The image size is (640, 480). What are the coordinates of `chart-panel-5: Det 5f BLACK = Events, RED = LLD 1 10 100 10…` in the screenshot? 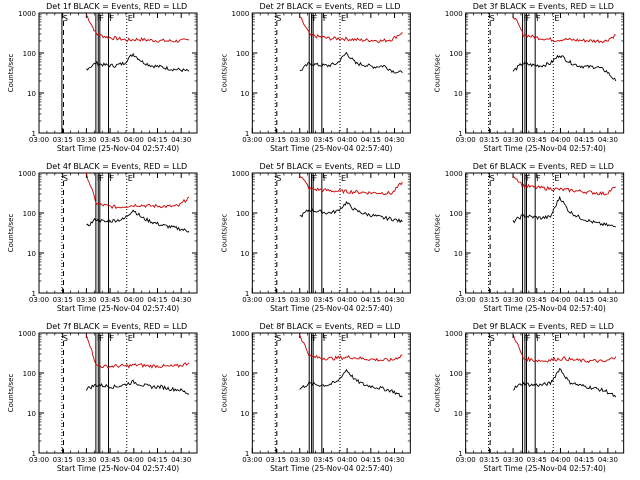 It's located at (315, 237).